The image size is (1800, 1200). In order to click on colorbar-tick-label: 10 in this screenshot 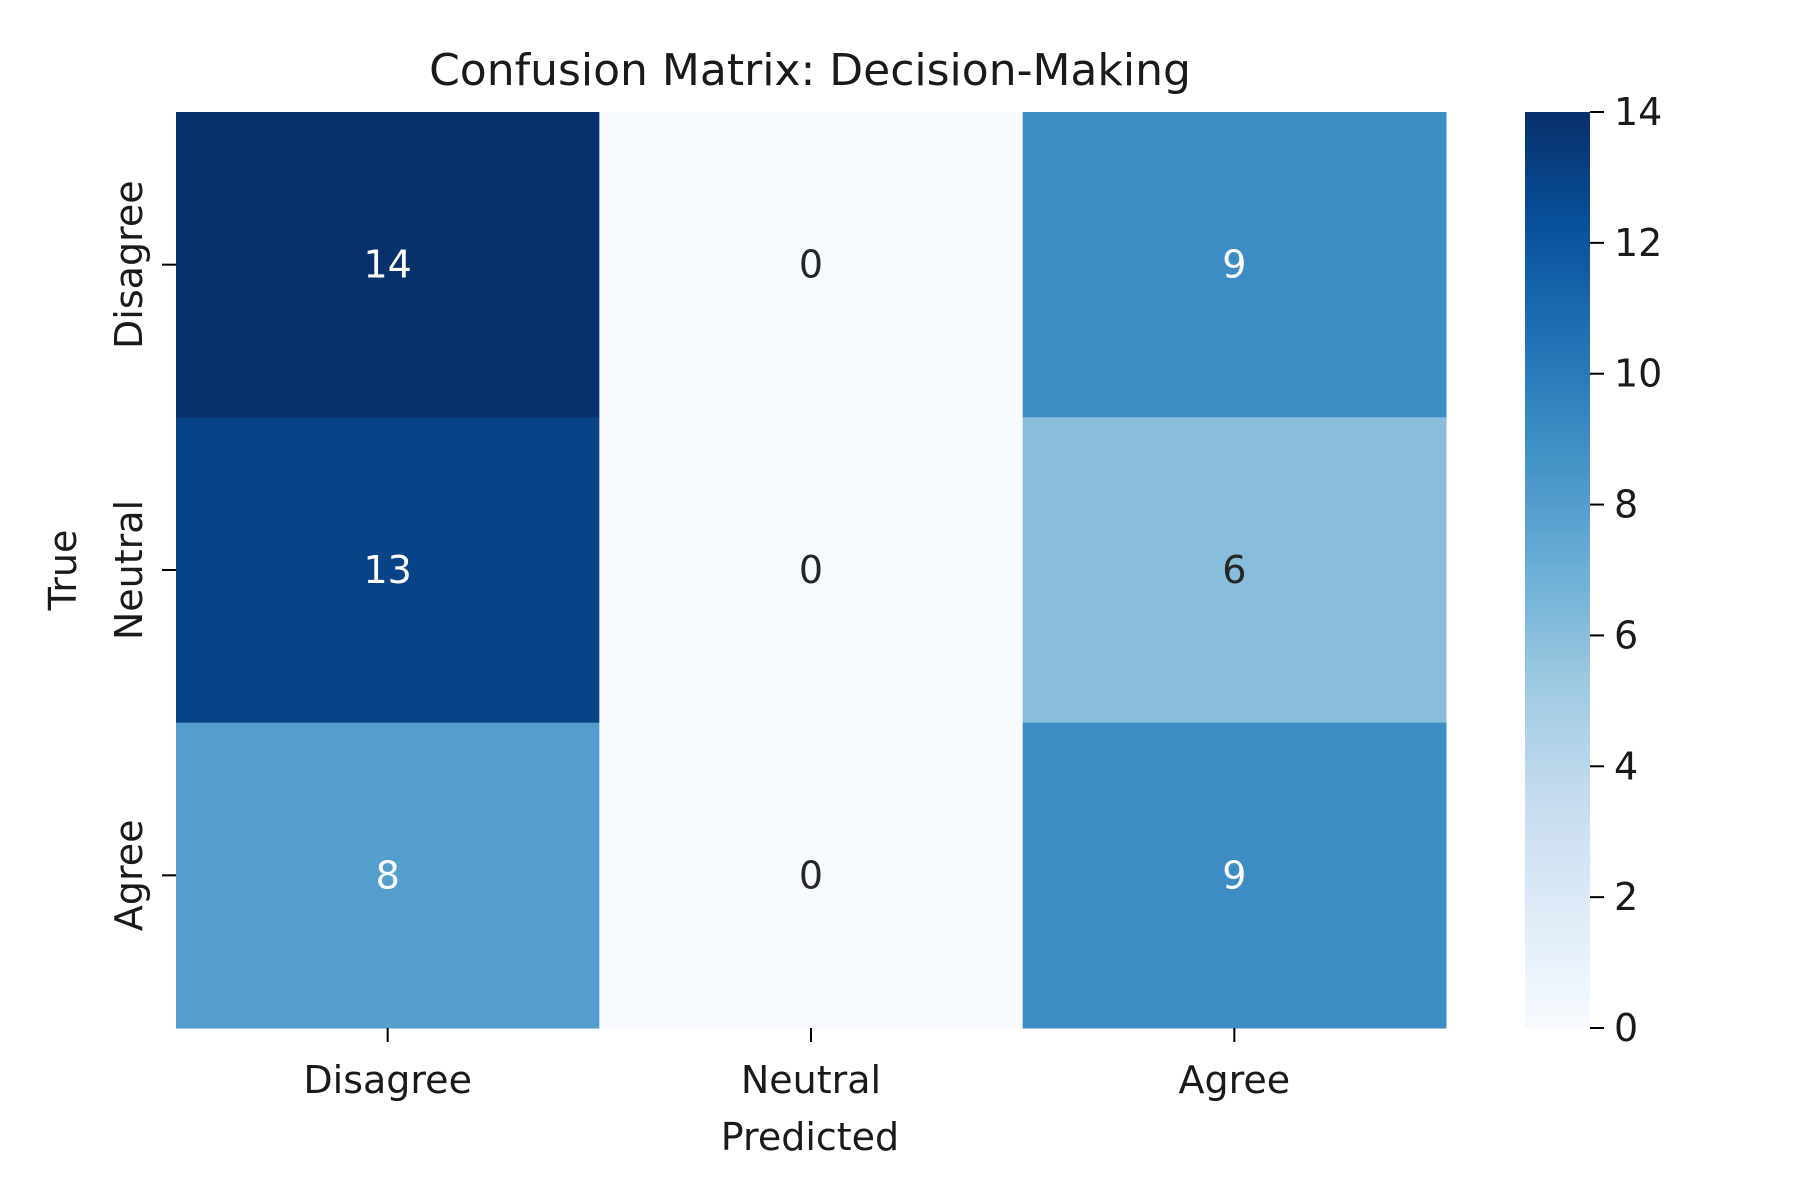, I will do `click(1638, 374)`.